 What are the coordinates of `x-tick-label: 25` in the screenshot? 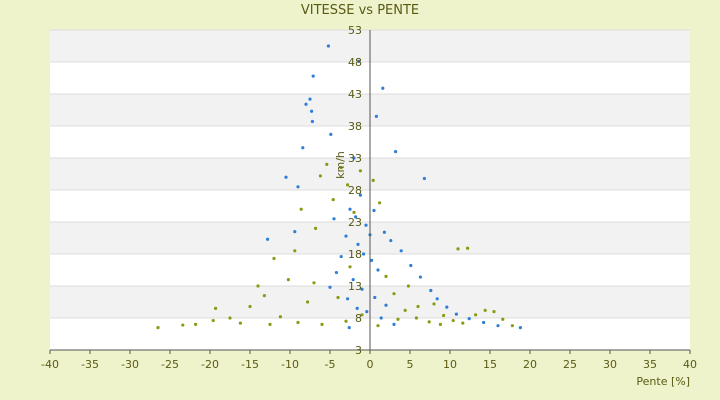 It's located at (570, 364).